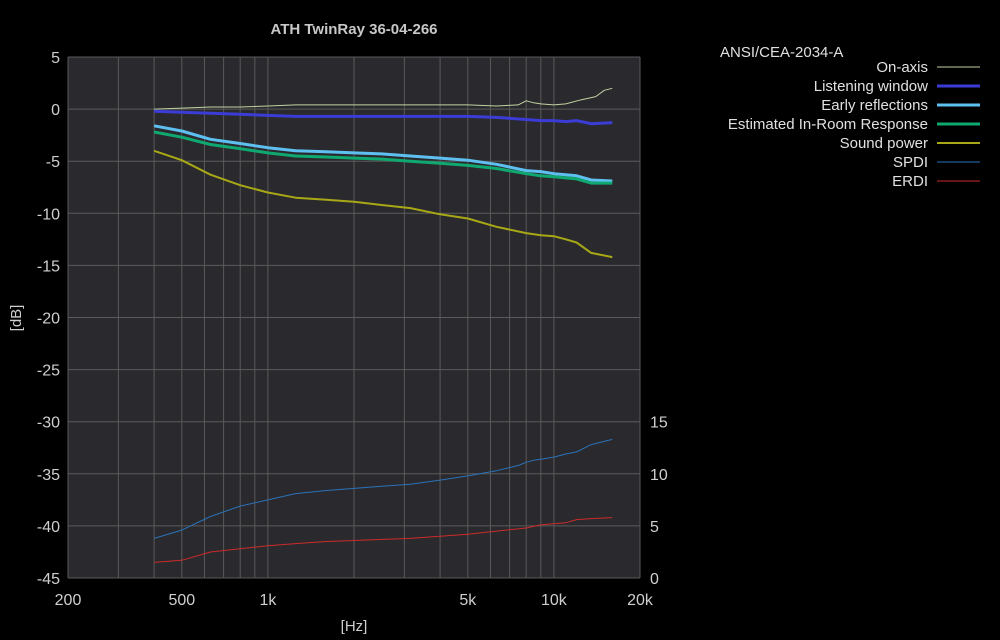 The image size is (1000, 640). What do you see at coordinates (383, 540) in the screenshot?
I see `series-line-erdi` at bounding box center [383, 540].